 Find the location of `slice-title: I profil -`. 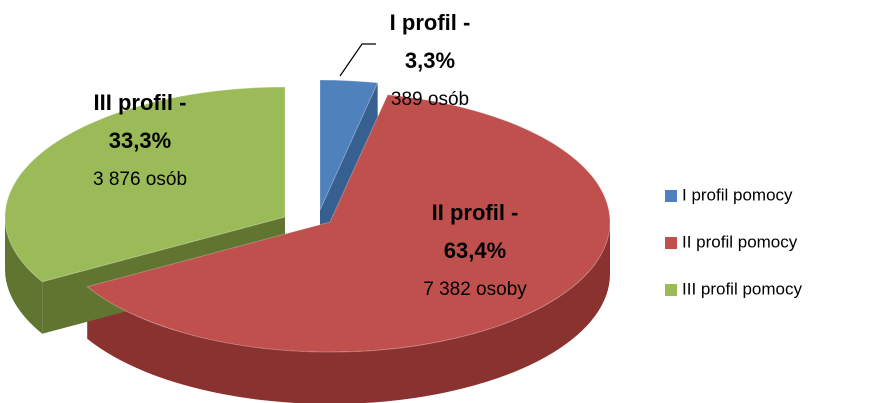

slice-title: I profil - is located at coordinates (430, 22).